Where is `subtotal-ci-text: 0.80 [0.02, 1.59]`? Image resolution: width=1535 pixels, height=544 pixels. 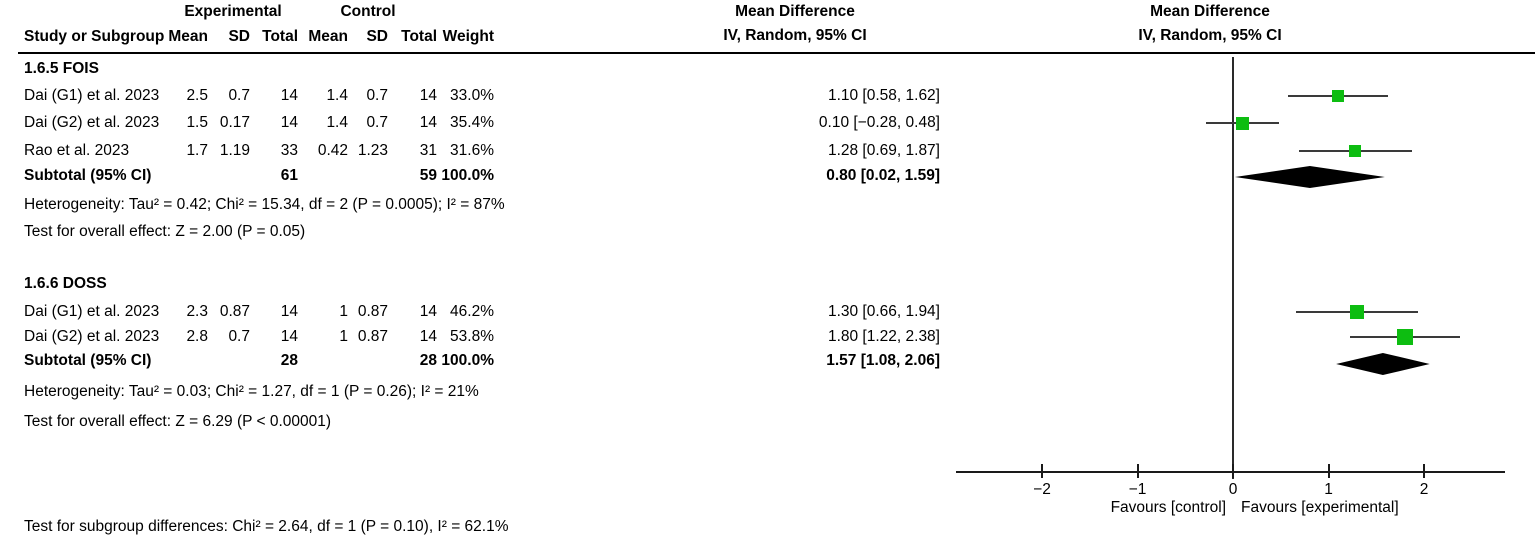 subtotal-ci-text: 0.80 [0.02, 1.59] is located at coordinates (883, 175).